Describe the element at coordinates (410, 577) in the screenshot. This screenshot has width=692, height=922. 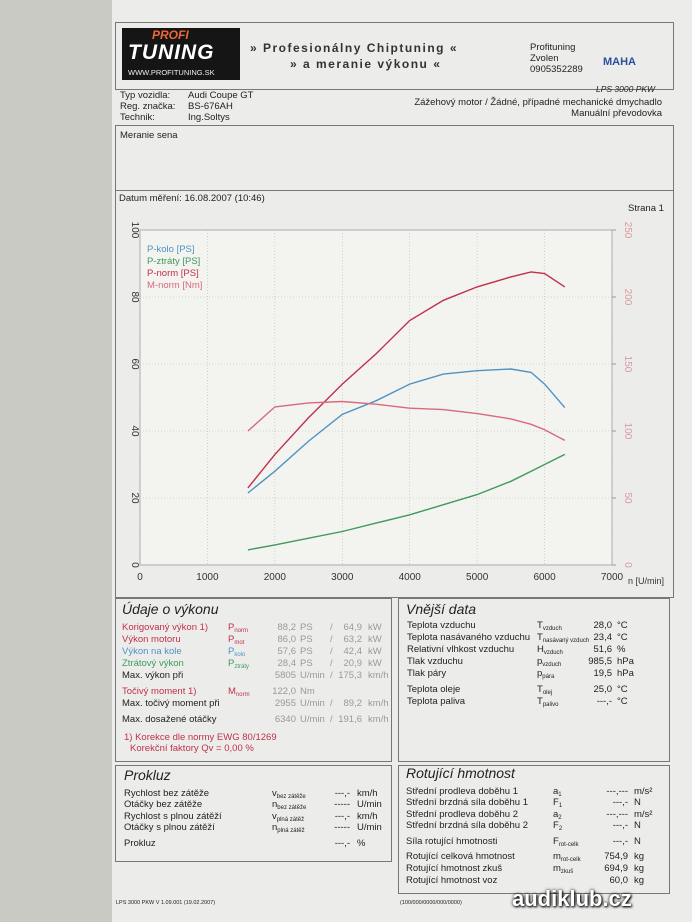
I see `x-tick-label: 4000` at that location.